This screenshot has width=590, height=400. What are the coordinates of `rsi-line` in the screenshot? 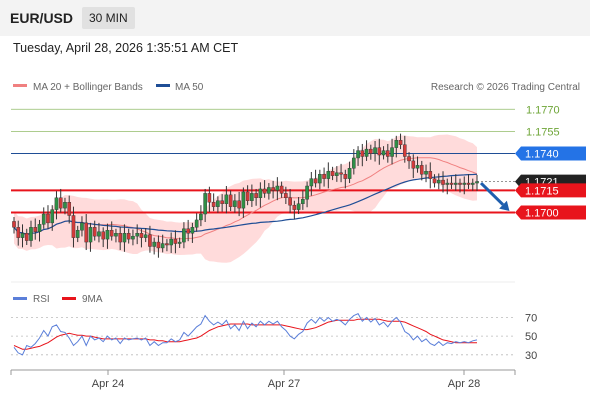 It's located at (245, 334).